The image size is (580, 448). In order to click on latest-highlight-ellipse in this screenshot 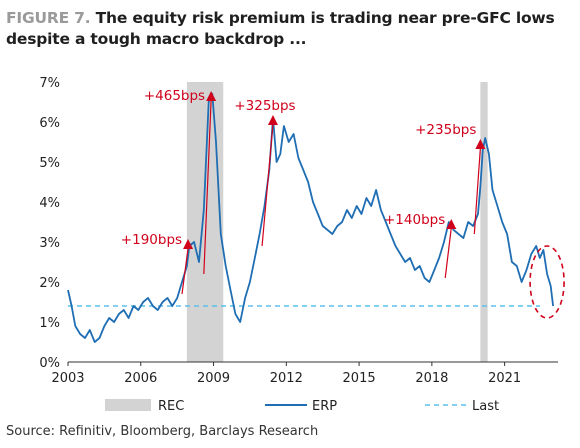, I will do `click(547, 282)`.